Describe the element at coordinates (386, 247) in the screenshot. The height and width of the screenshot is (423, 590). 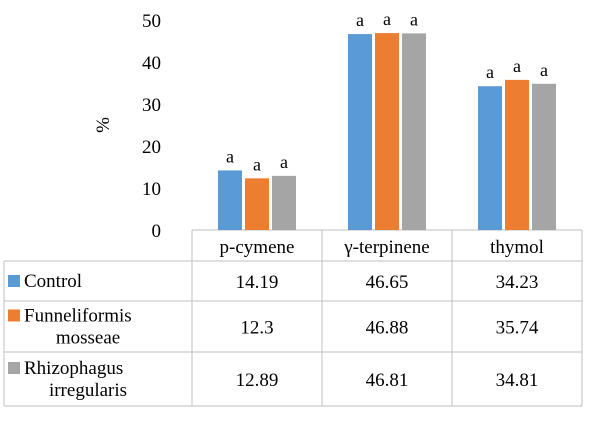
I see `x-tick-label: γ-terpinene` at that location.